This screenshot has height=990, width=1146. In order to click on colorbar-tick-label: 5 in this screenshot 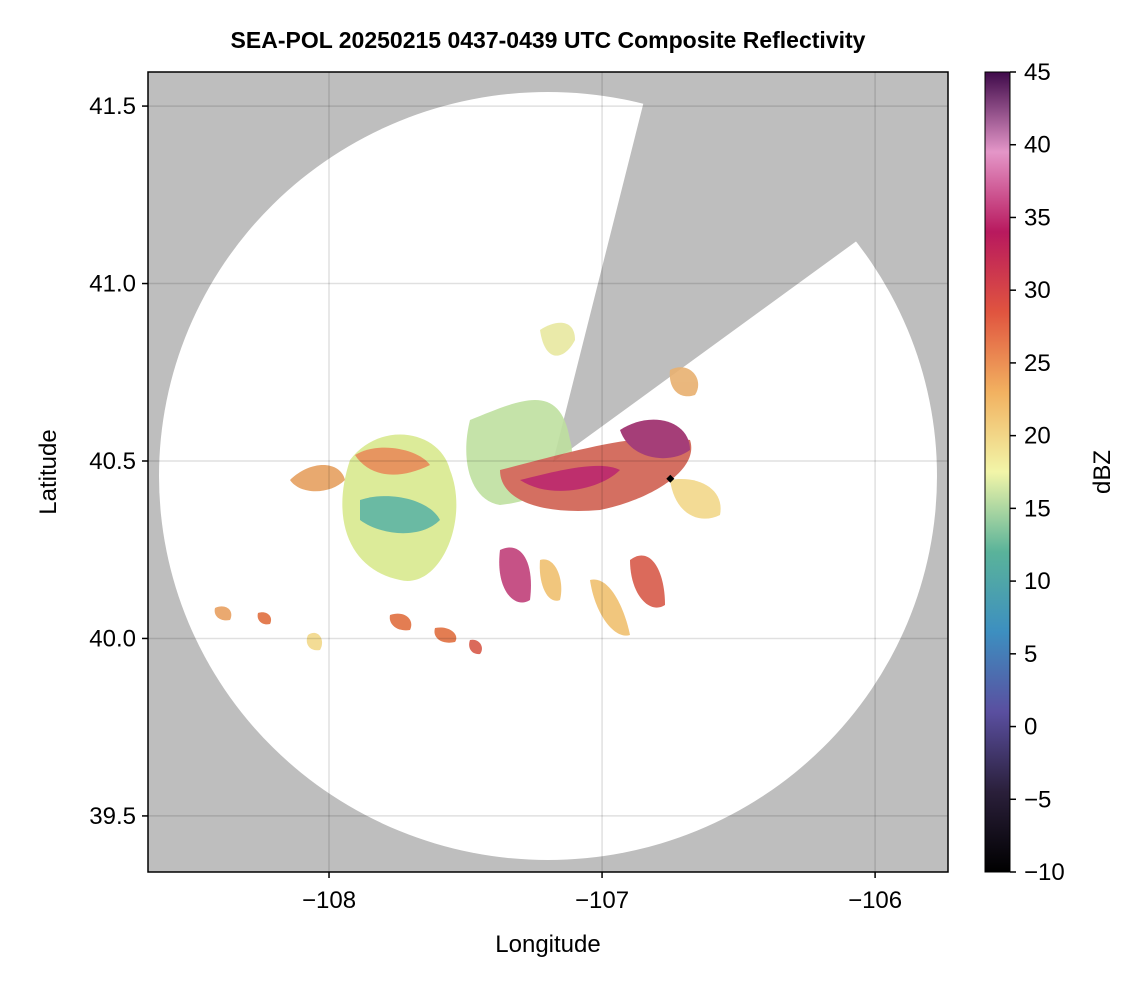, I will do `click(1030, 654)`.